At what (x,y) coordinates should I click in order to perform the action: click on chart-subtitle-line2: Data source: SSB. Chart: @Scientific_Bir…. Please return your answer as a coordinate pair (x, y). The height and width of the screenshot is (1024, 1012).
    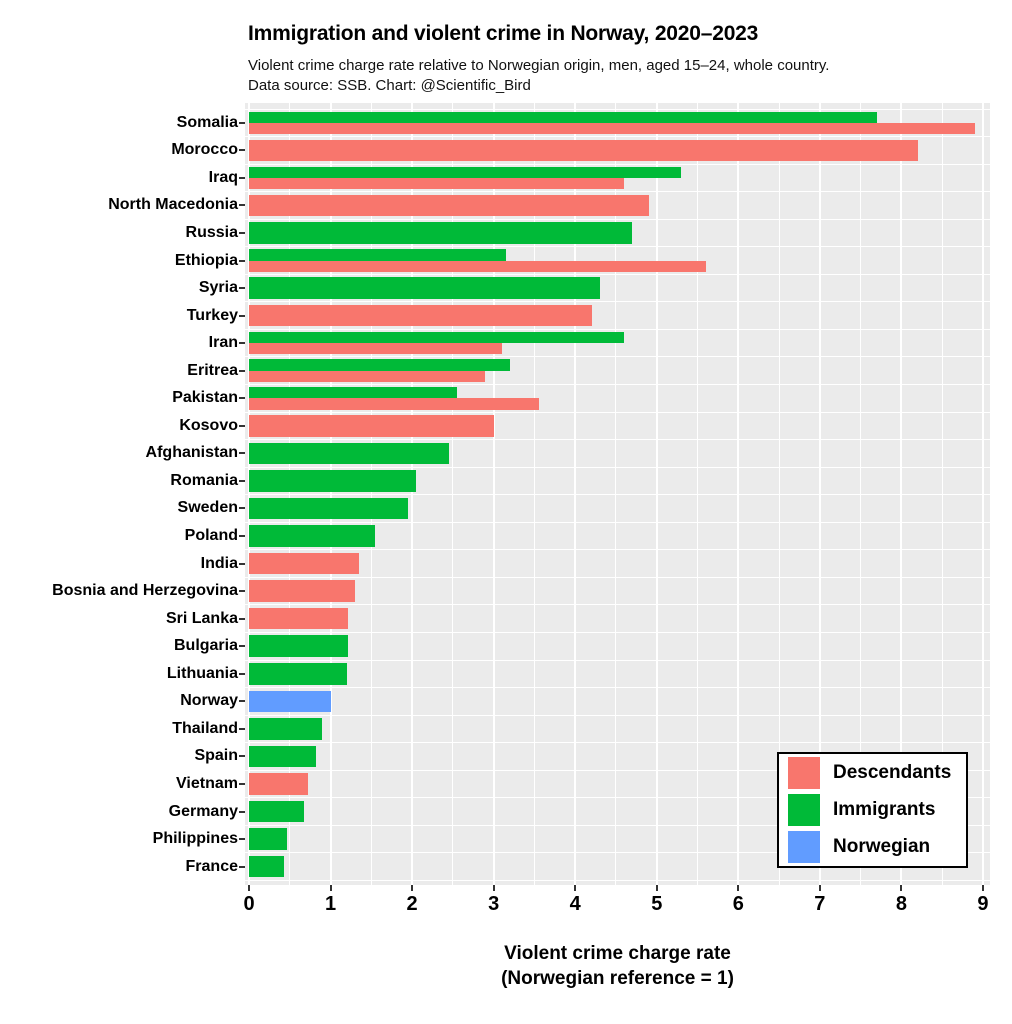
    Looking at the image, I should click on (389, 85).